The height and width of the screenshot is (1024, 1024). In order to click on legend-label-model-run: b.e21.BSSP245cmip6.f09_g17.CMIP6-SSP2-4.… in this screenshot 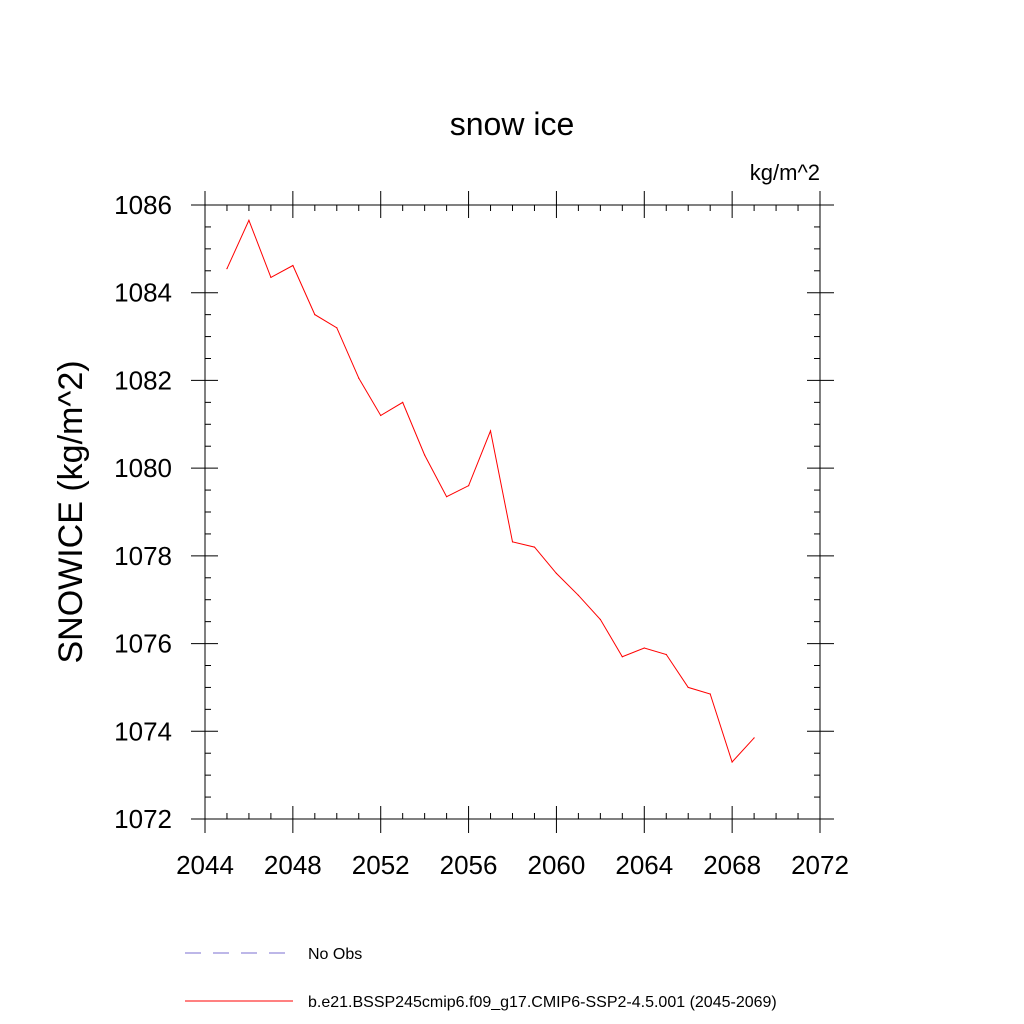, I will do `click(542, 1002)`.